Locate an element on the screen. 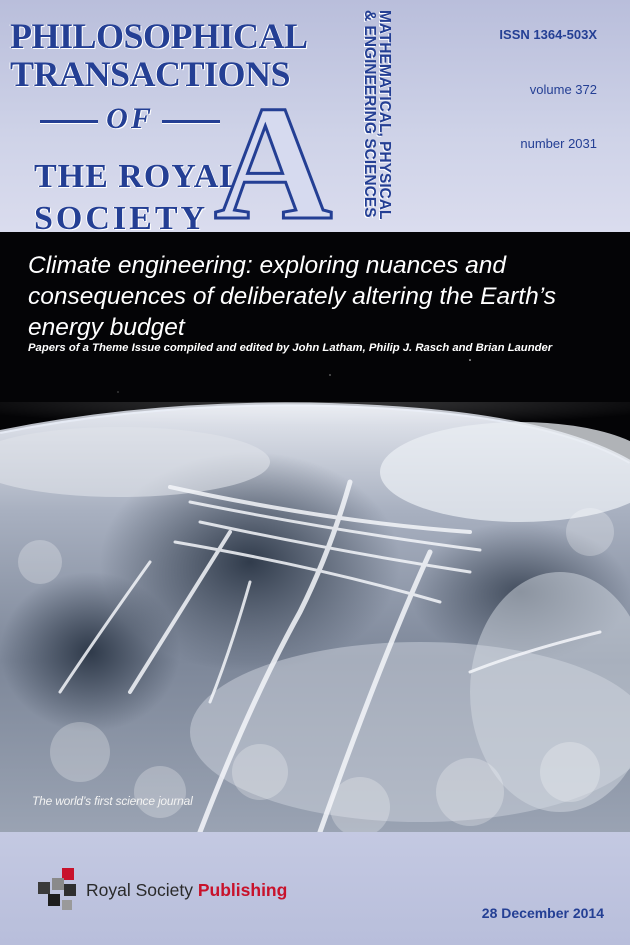 The width and height of the screenshot is (630, 945). divider-left is located at coordinates (69, 121).